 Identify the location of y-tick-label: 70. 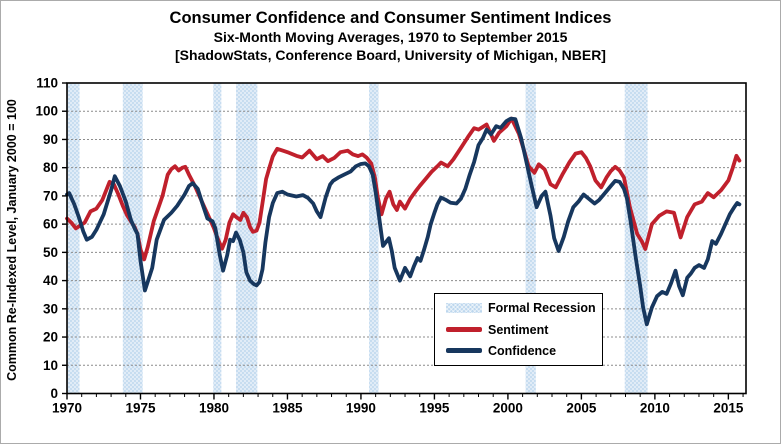
(50, 195).